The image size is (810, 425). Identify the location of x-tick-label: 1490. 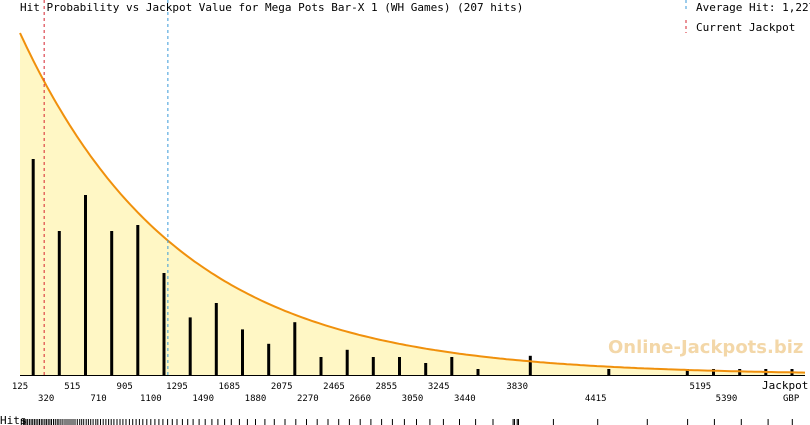
(203, 399).